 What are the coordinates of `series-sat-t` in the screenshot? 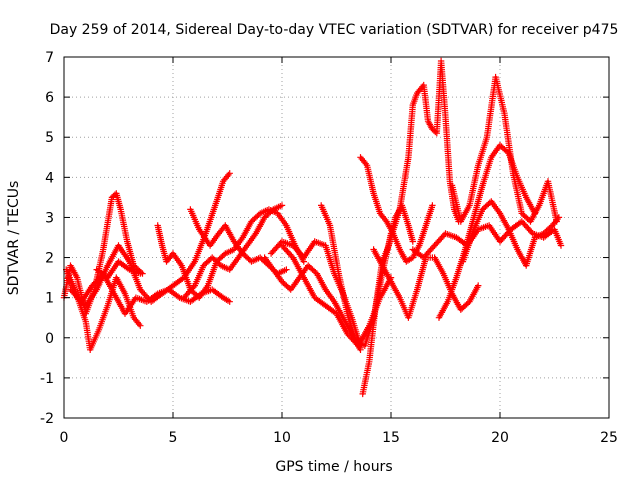 It's located at (511, 233).